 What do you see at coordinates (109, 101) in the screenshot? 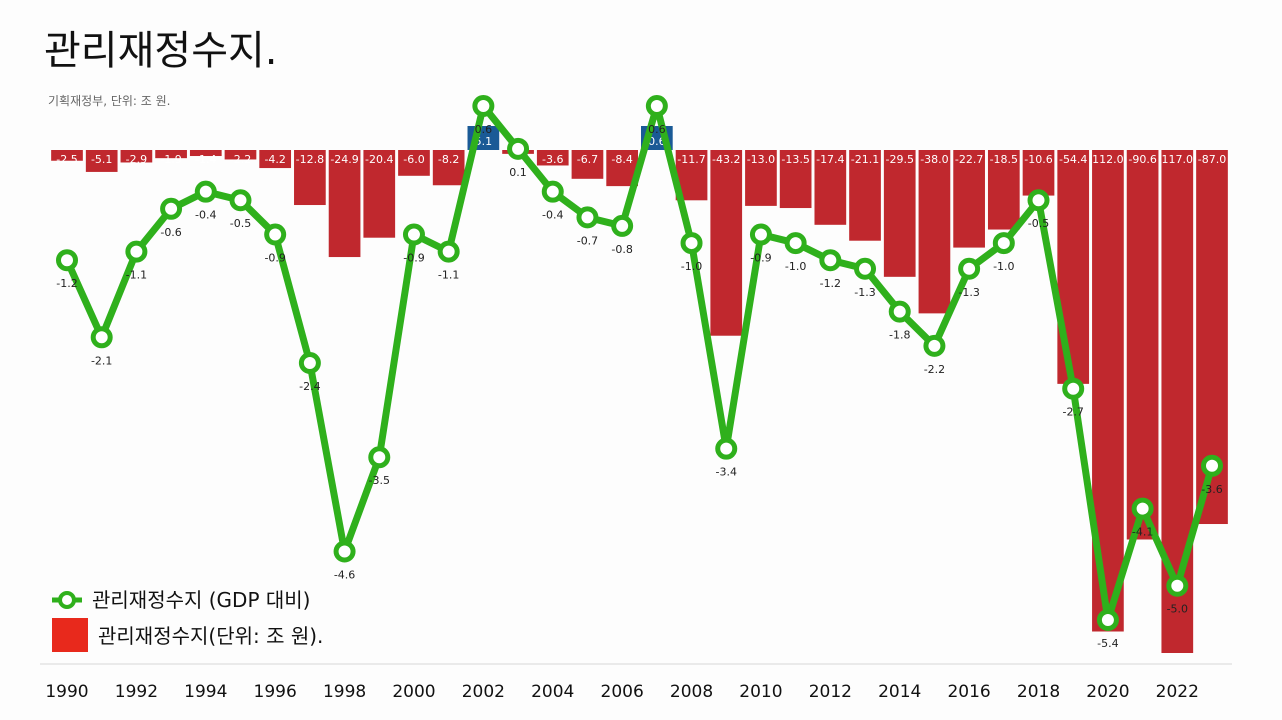
I see `chart-subtitle: 기획재정부, 단위: 조 원.` at bounding box center [109, 101].